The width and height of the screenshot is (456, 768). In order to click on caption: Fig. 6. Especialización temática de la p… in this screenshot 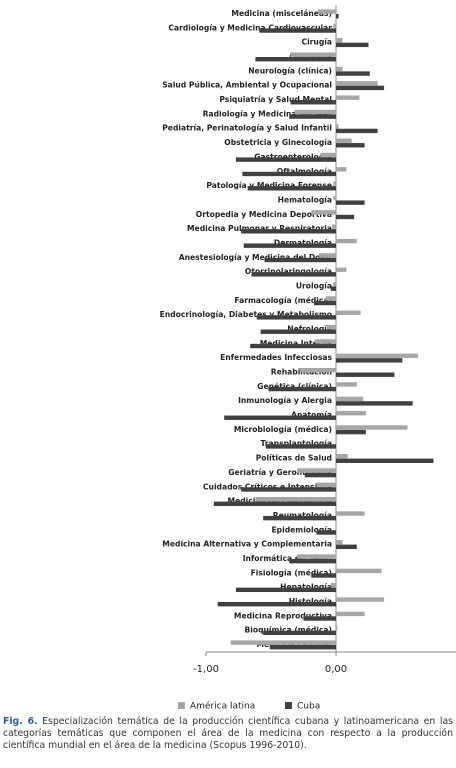, I will do `click(228, 734)`.